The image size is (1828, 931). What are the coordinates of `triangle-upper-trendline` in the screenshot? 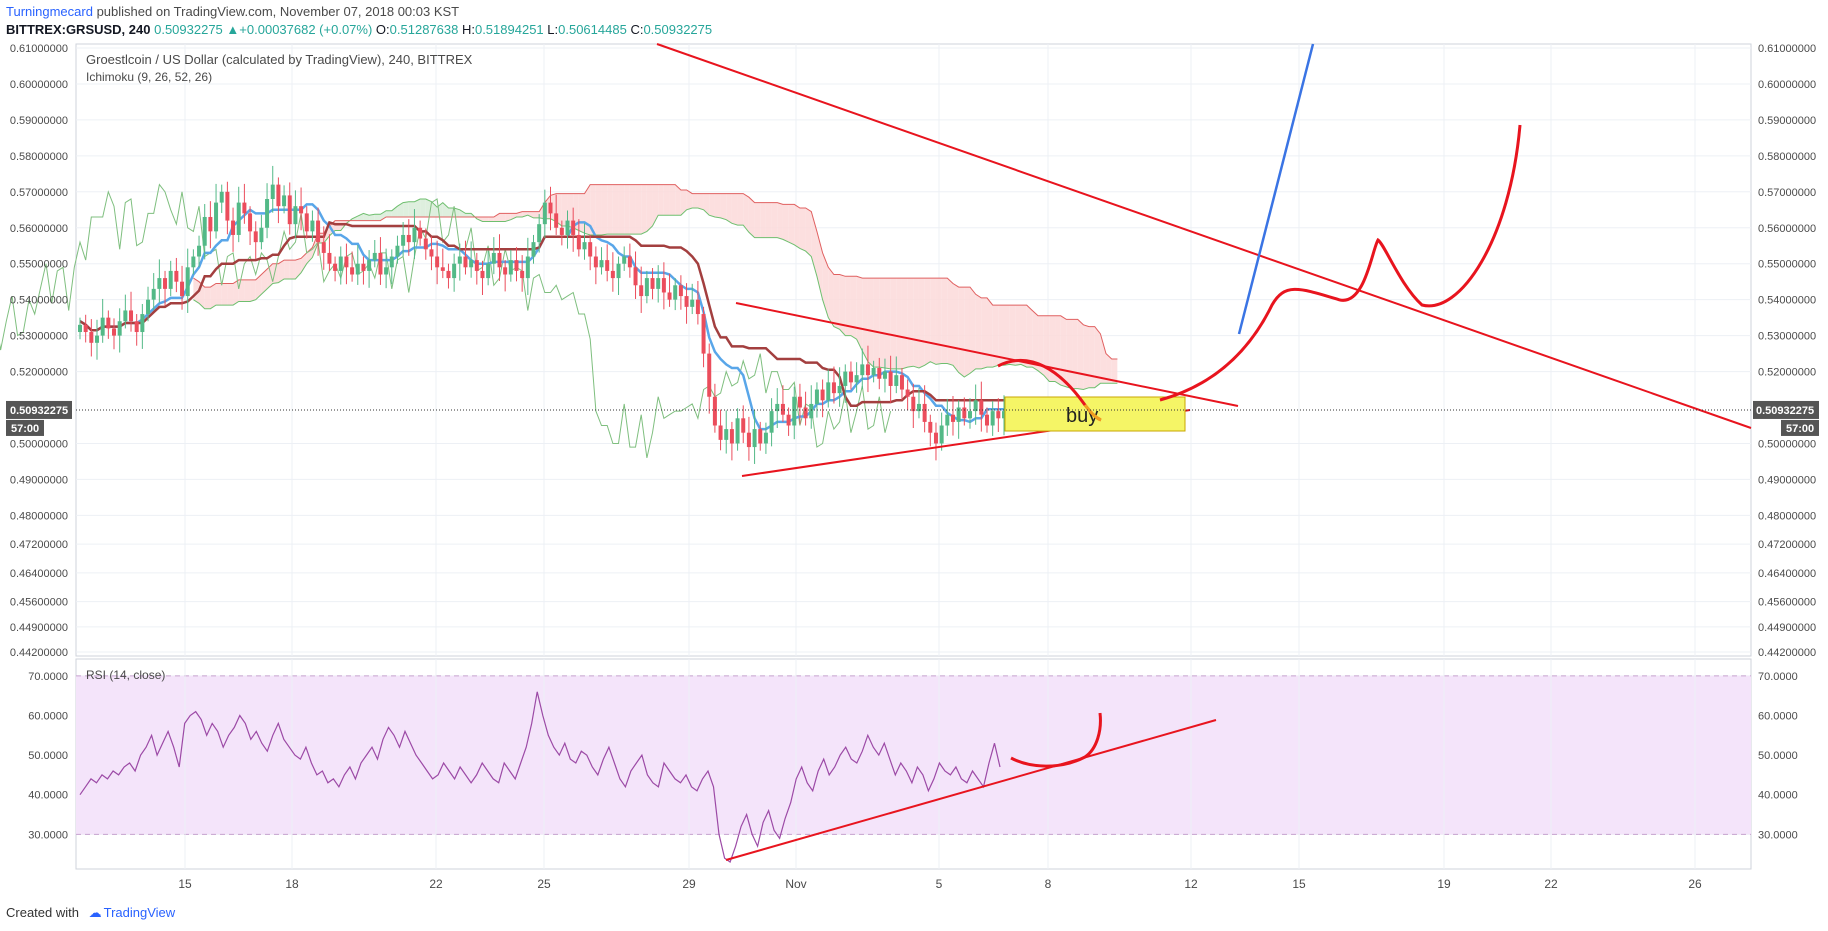 It's located at (987, 354).